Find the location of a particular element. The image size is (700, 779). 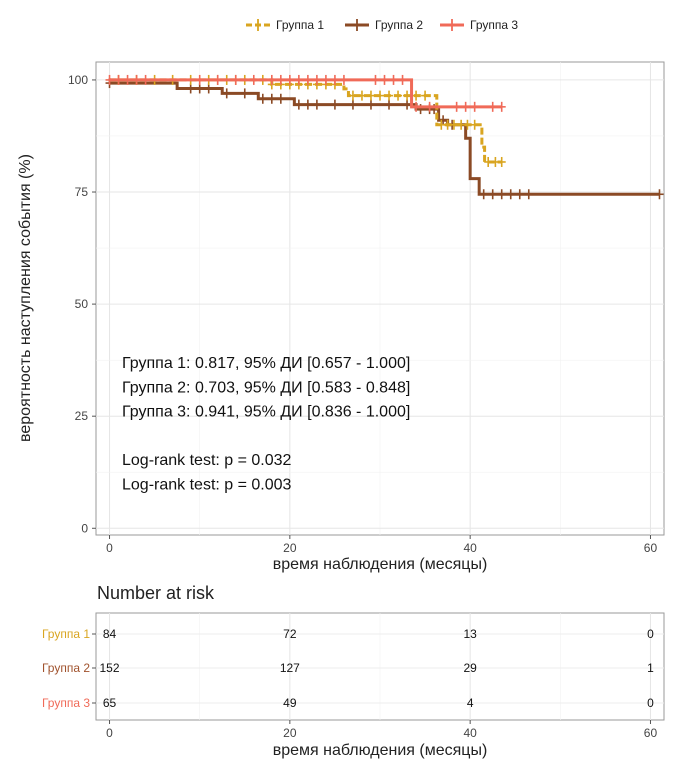

risk-row-2: Группа 2 152 127 29 1 is located at coordinates (348, 668).